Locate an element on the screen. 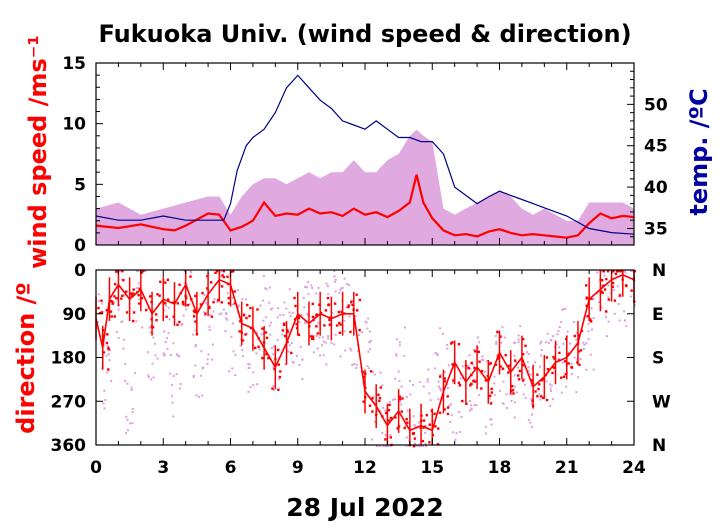 This screenshot has width=720, height=530. compass-tick-label: N is located at coordinates (659, 271).